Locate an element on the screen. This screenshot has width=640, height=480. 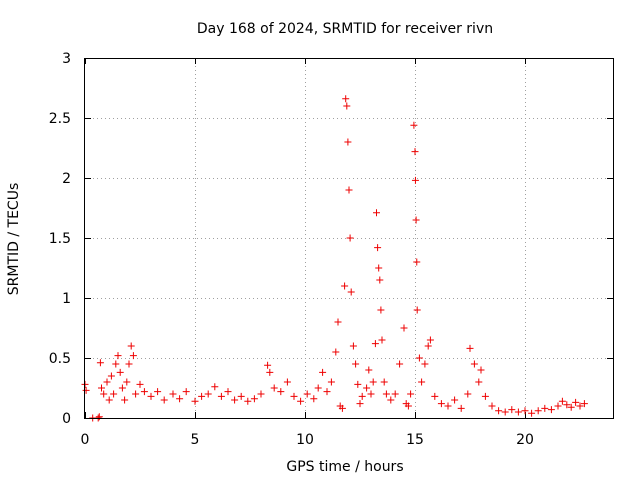
y-tick-label: 1 is located at coordinates (66, 299).